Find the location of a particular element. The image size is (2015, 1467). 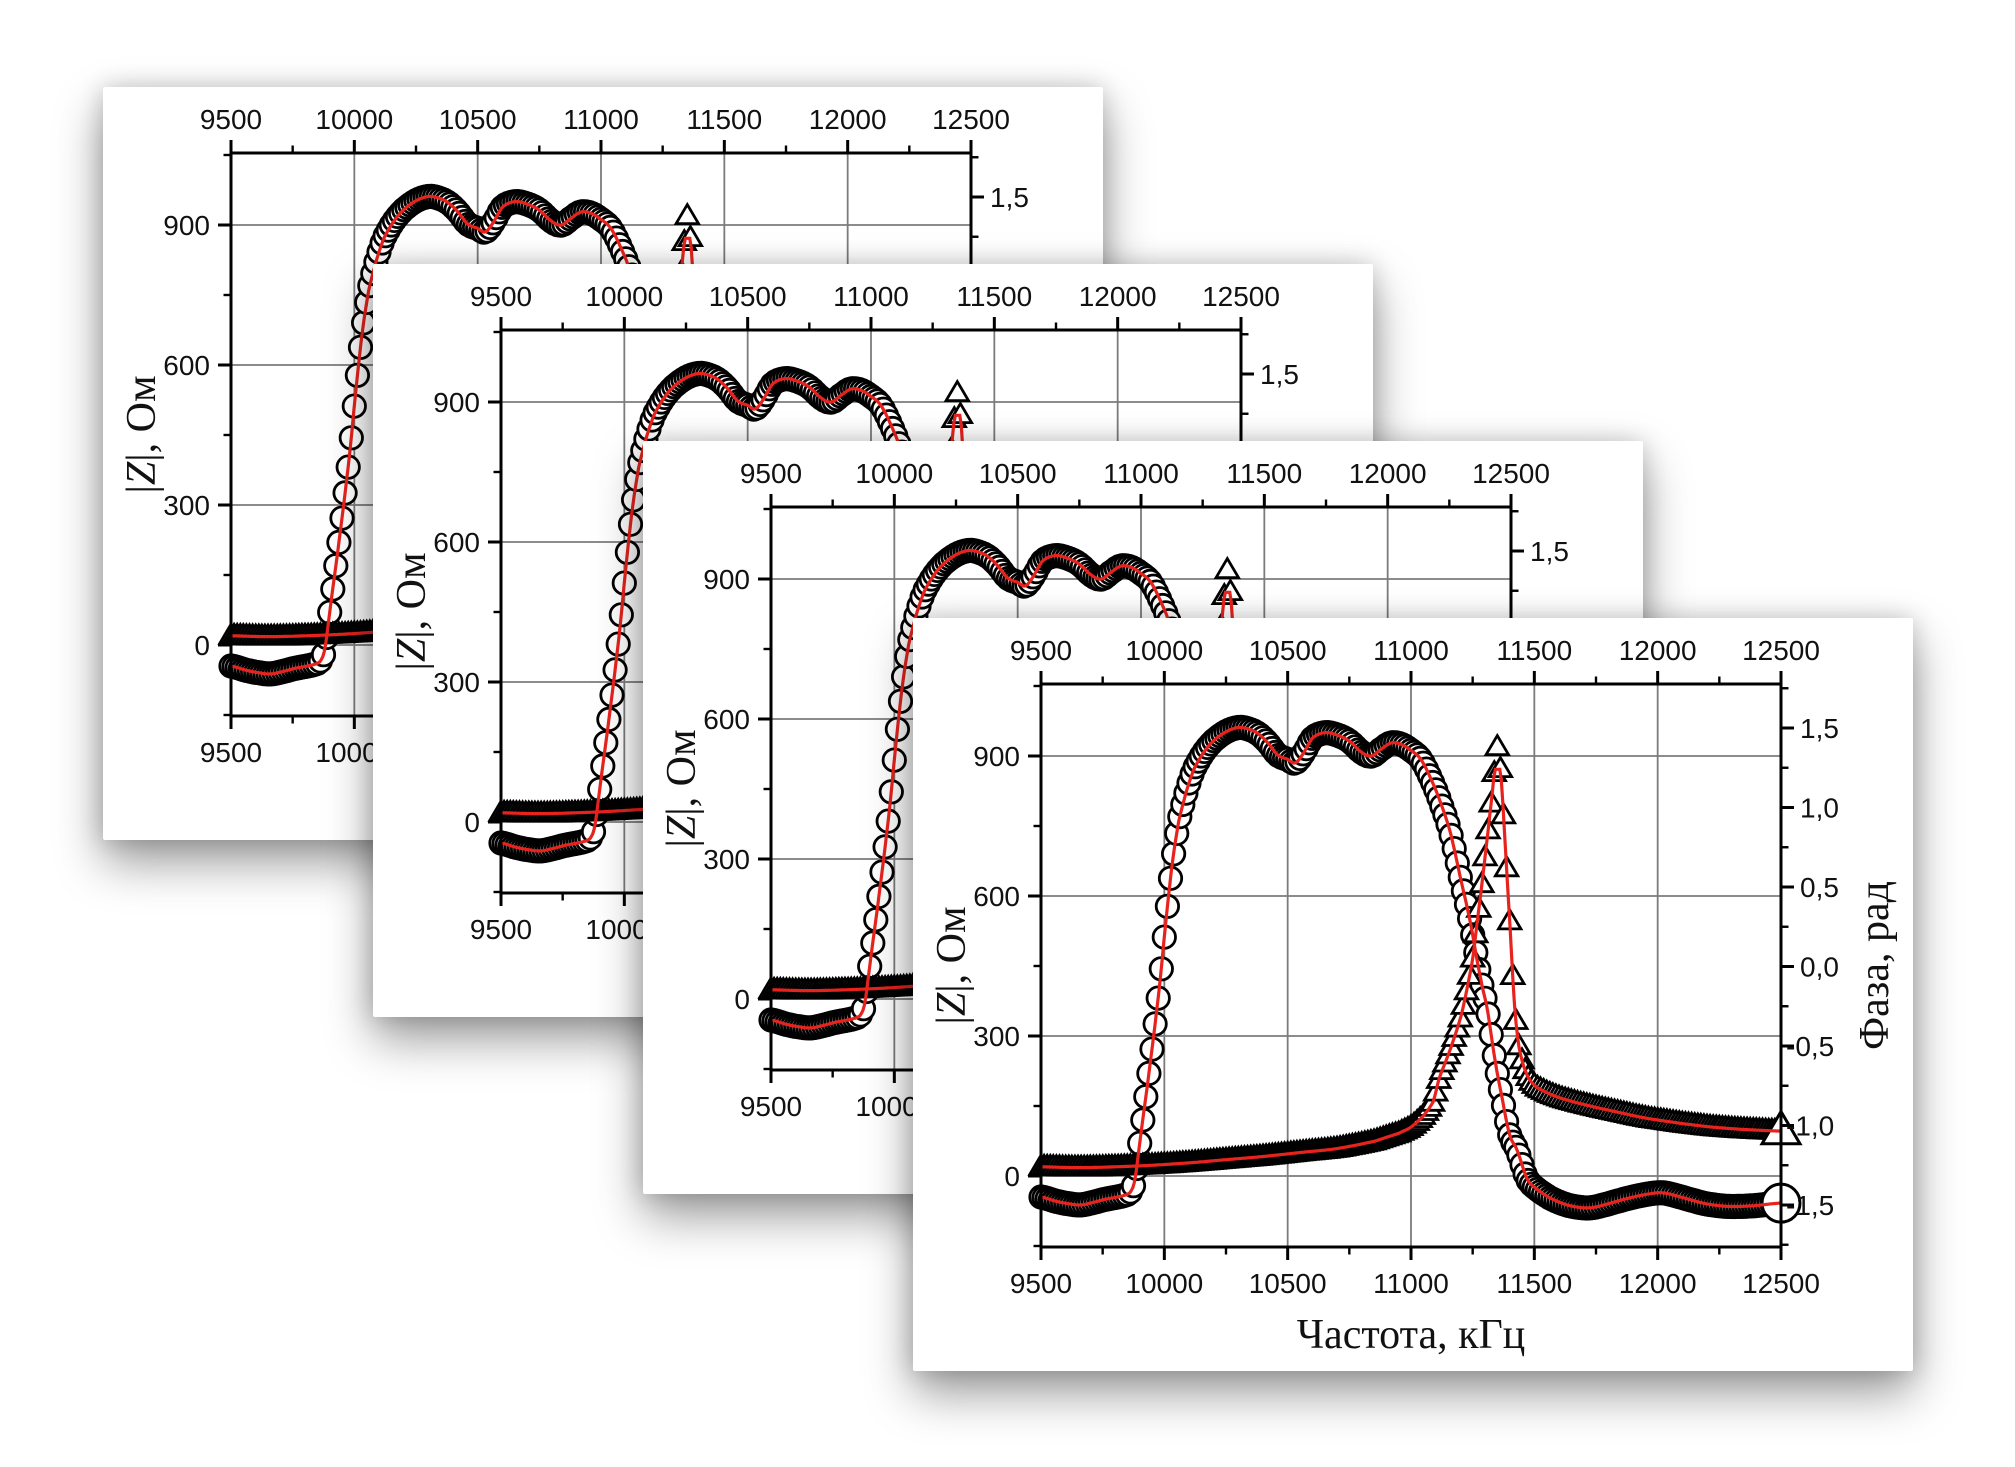

x-tick-label-bottom: 10500 is located at coordinates (1288, 1283).